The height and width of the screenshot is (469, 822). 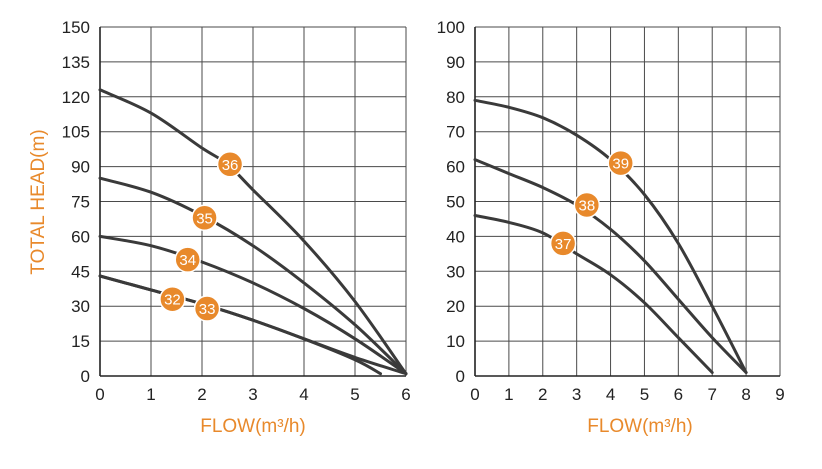 I want to click on curve-badge-label-34: 34, so click(x=187, y=260).